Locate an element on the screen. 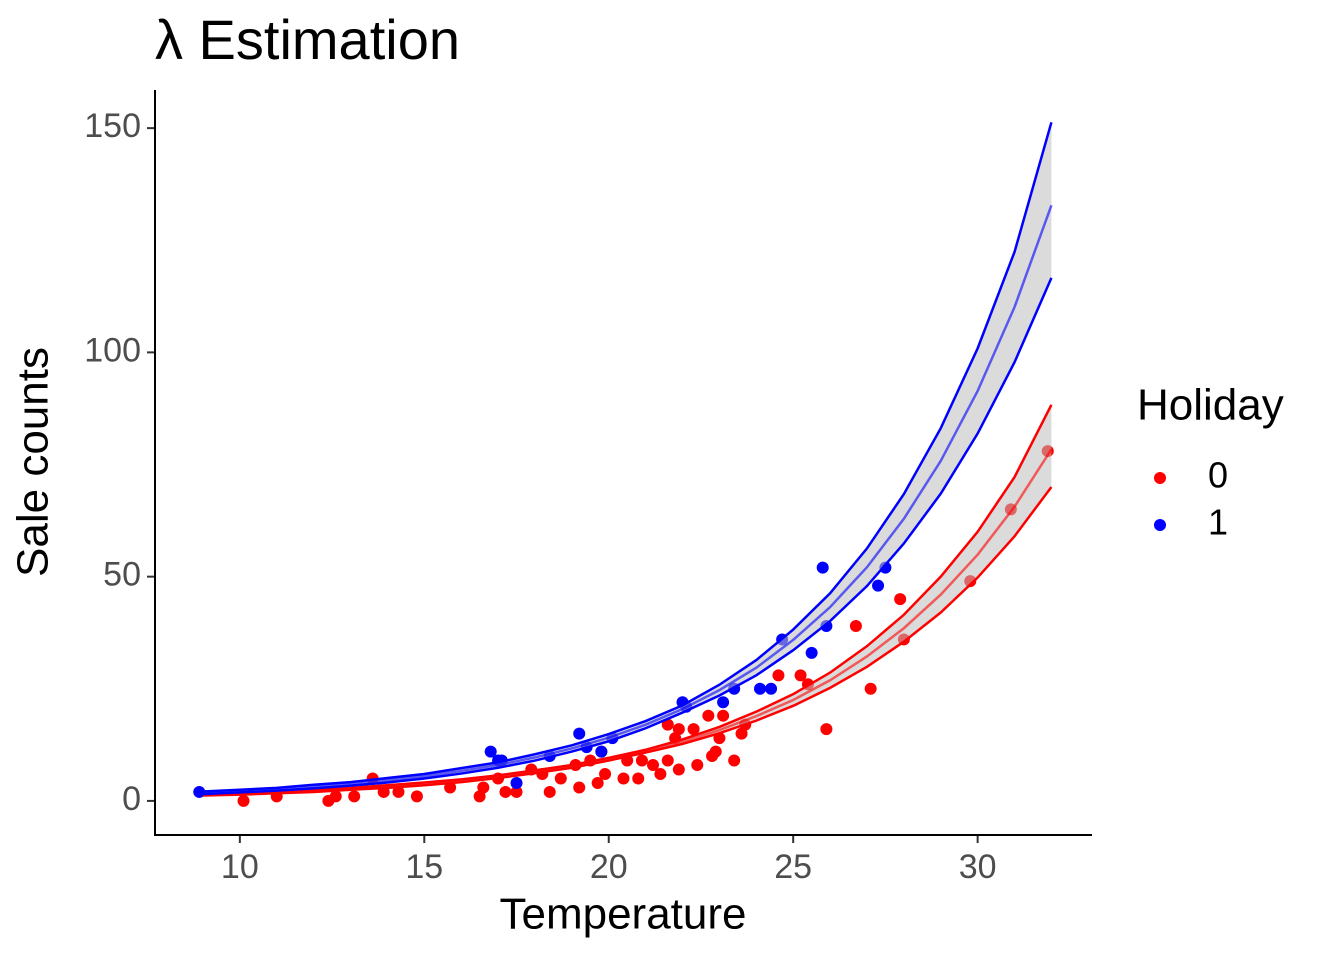 The image size is (1344, 960). x-axis-label: Temperature is located at coordinates (622, 914).